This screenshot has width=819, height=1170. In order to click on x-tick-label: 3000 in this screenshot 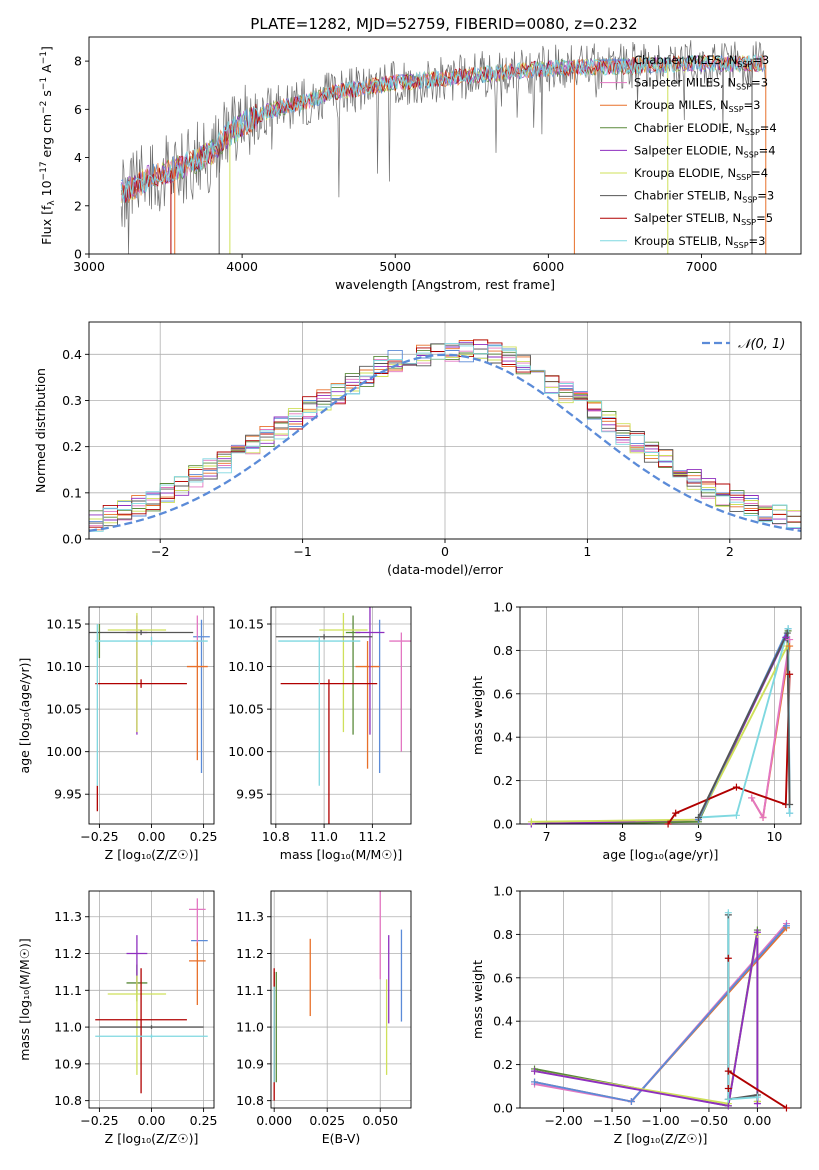, I will do `click(89, 266)`.